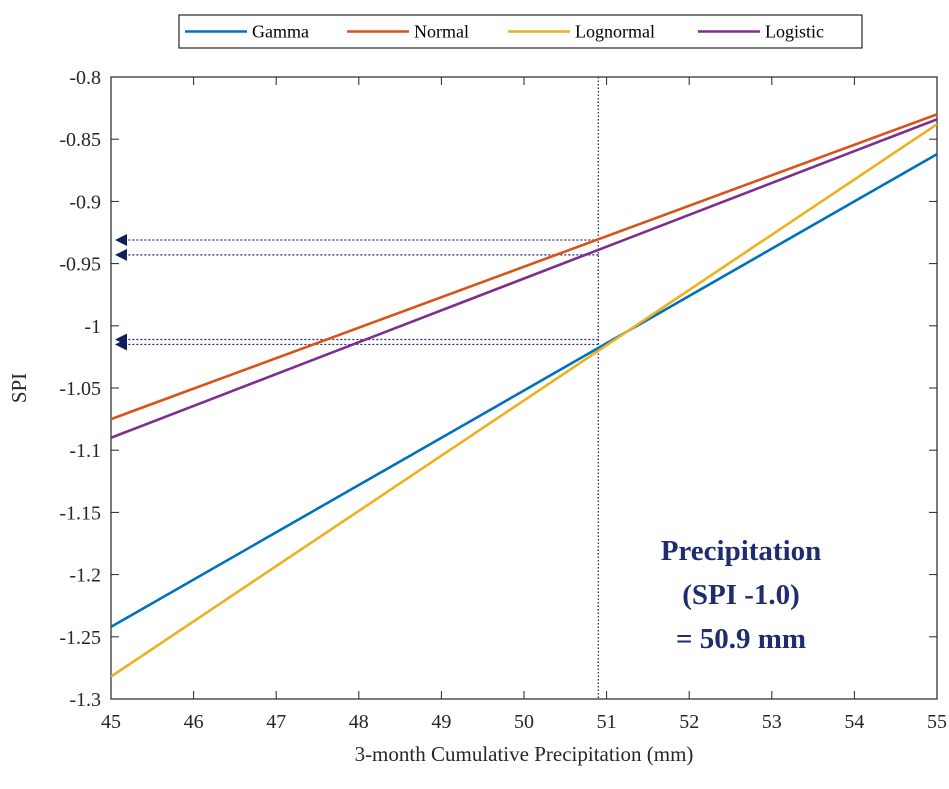 This screenshot has height=789, width=949. I want to click on y-tick-label: -1.15, so click(80, 513).